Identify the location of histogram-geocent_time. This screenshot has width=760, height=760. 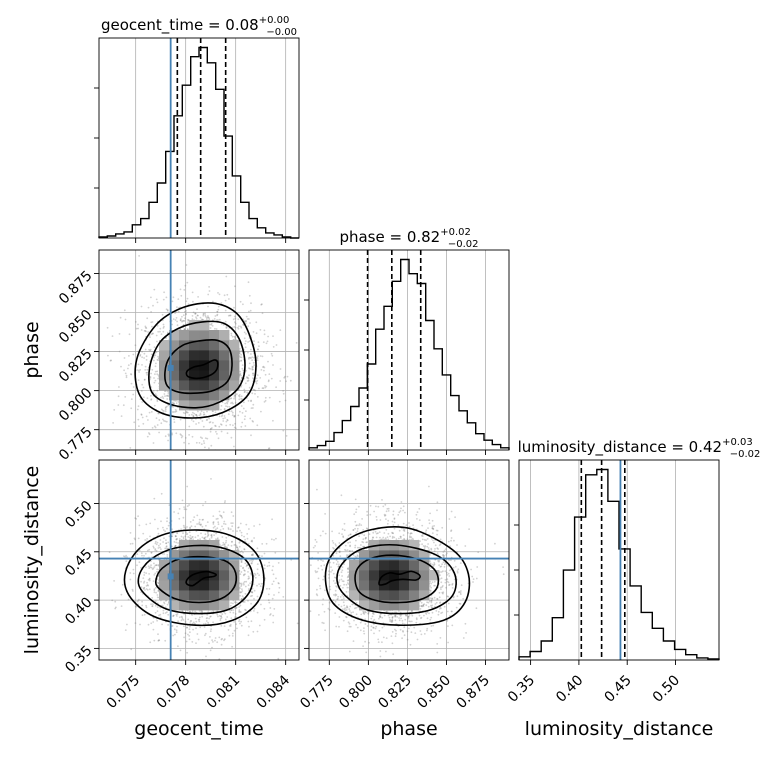
(198, 142).